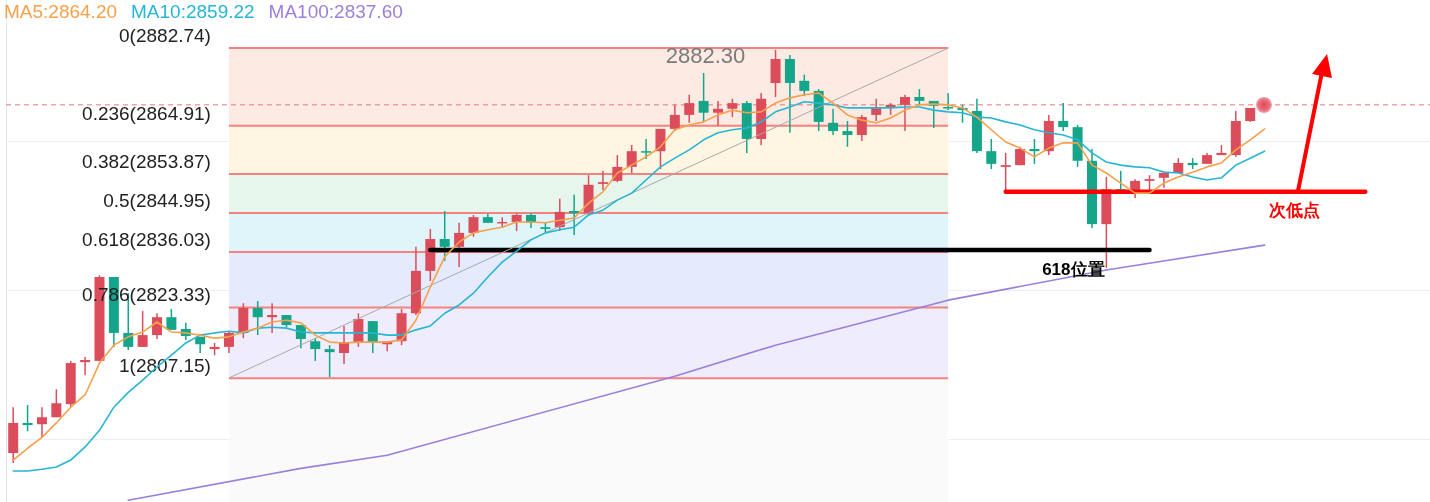 This screenshot has width=1430, height=502. I want to click on ref-line-label: 0.236(2864.91), so click(146, 113).